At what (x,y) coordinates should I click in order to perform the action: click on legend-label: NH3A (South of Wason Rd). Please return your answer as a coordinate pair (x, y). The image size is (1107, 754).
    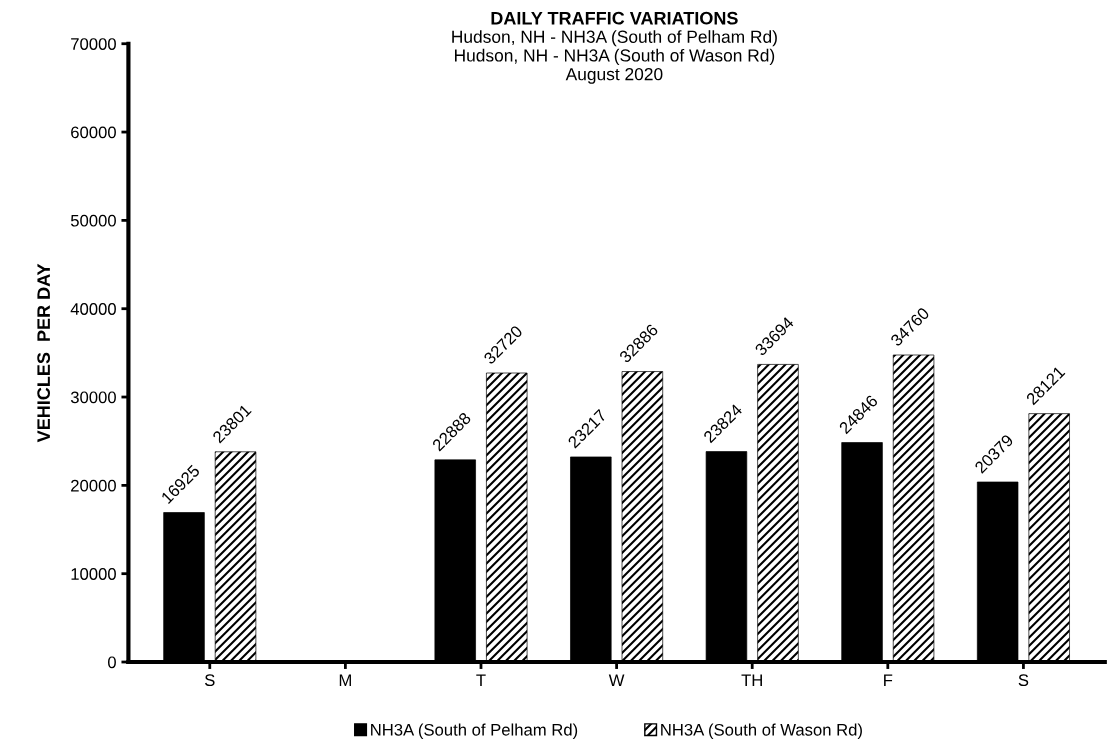
    Looking at the image, I should click on (761, 731).